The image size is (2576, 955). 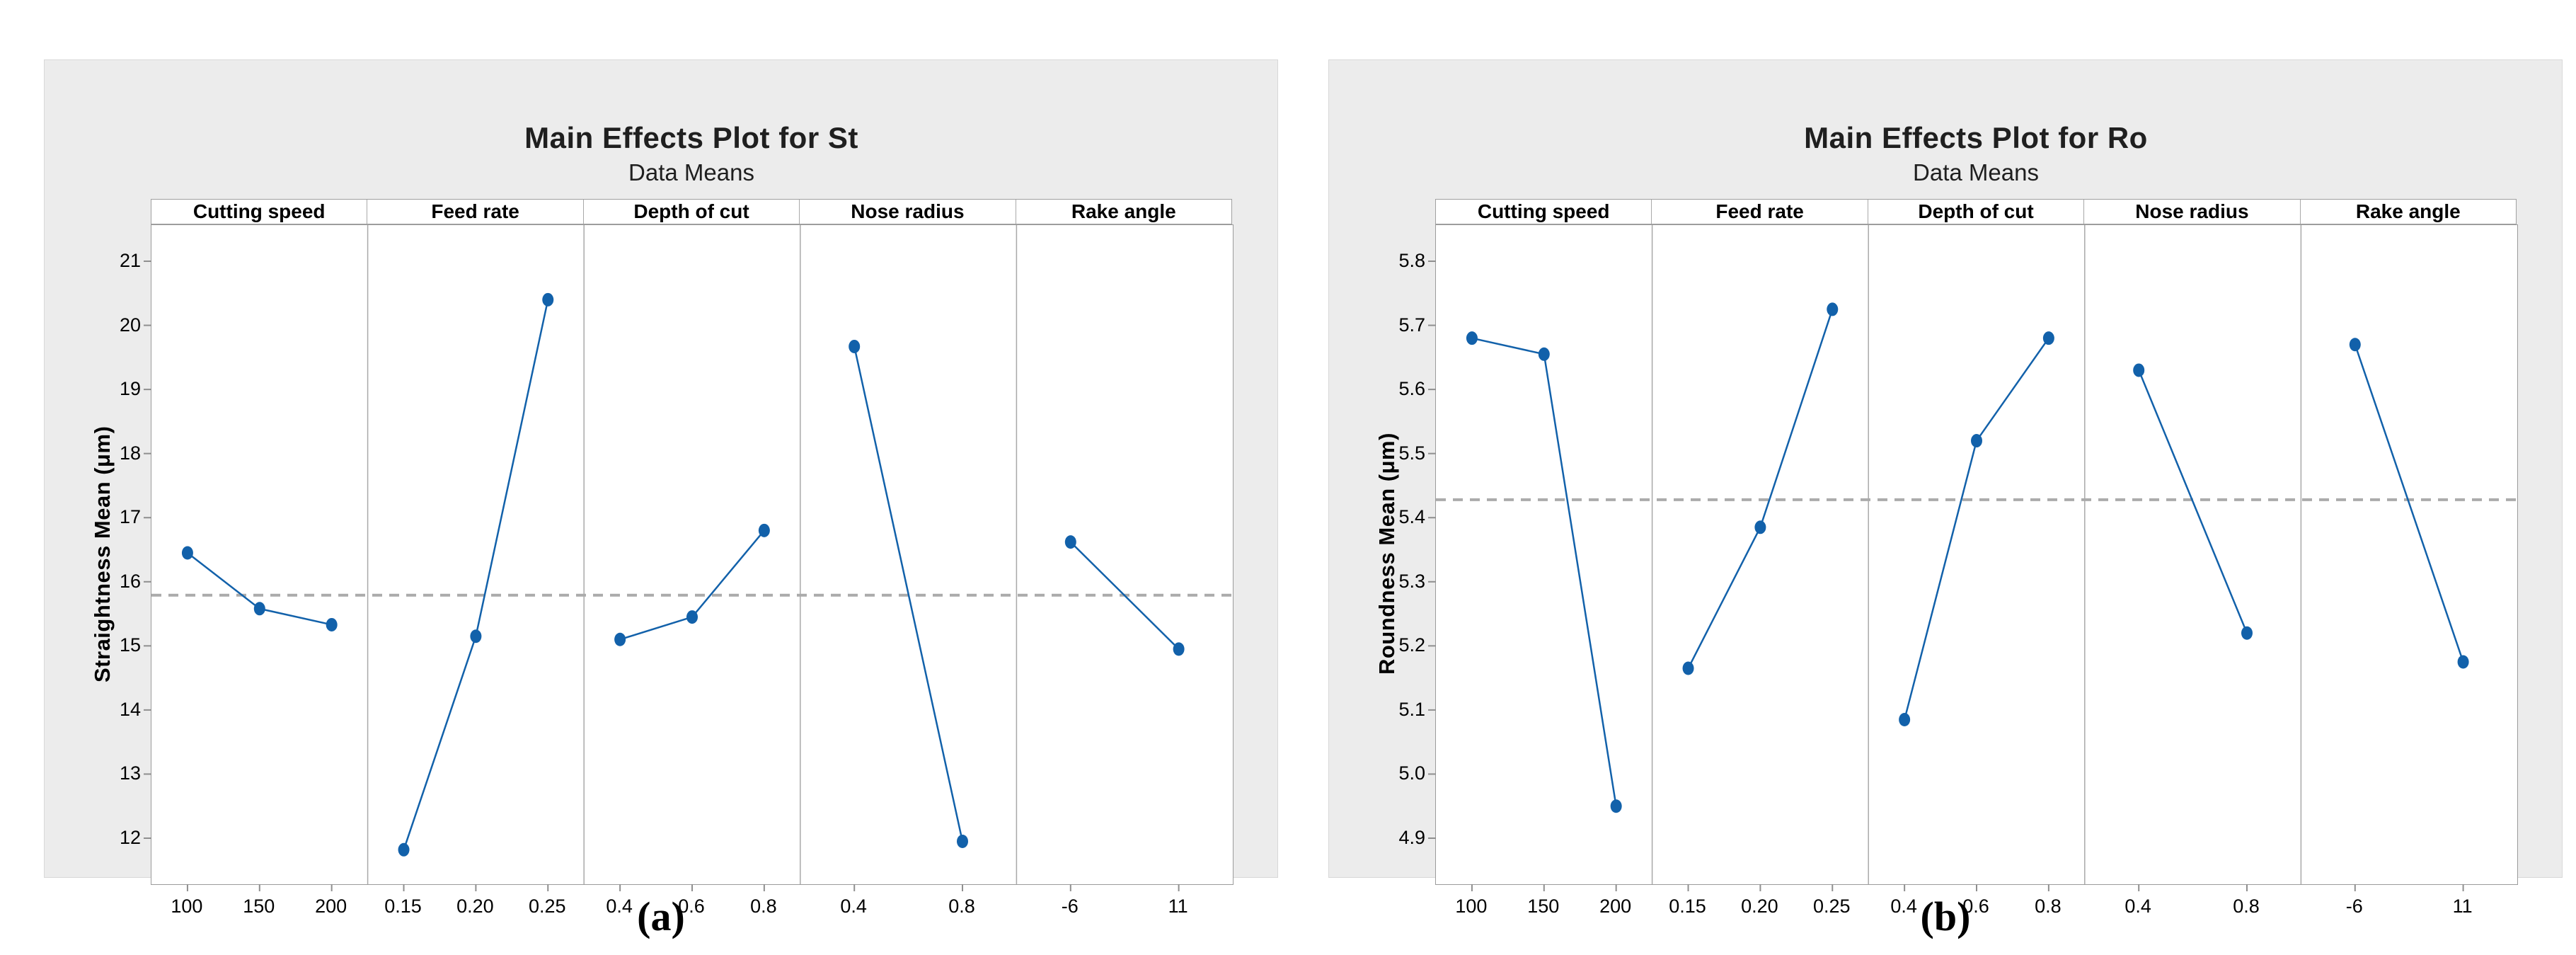 I want to click on main-effects-line-cutting-speed, so click(x=1544, y=571).